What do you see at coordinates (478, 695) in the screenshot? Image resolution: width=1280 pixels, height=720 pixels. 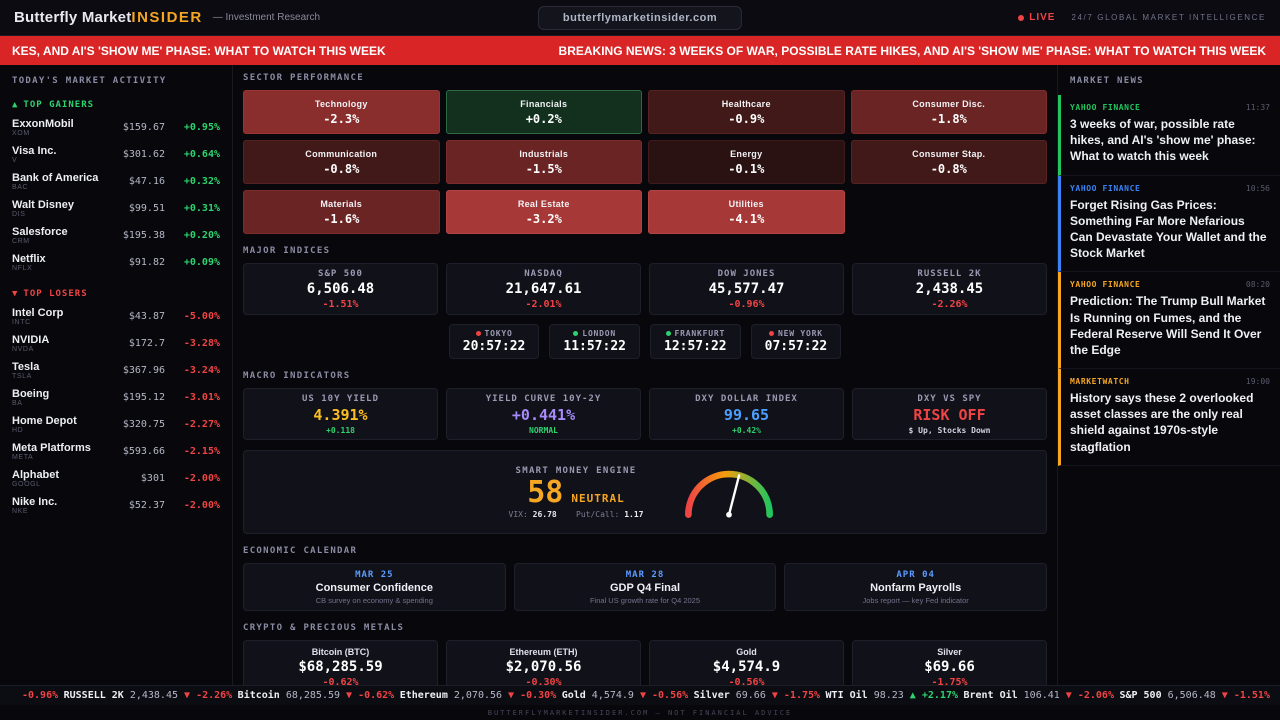 I see `ticker-item: Ethereum 2,070.56 ▼ -0.30%` at bounding box center [478, 695].